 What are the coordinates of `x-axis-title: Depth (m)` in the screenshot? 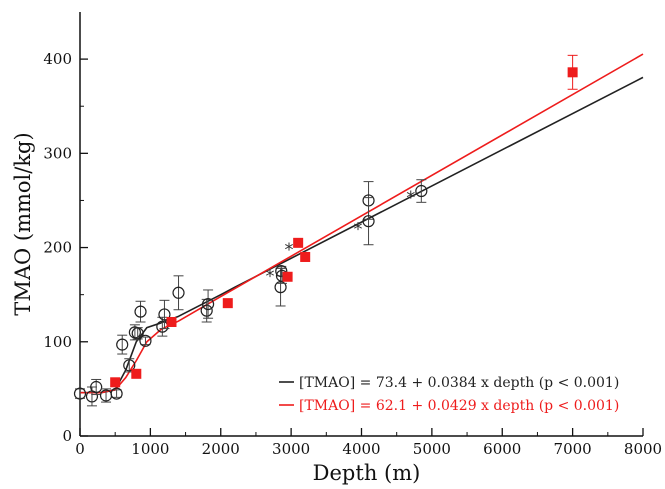 It's located at (367, 473).